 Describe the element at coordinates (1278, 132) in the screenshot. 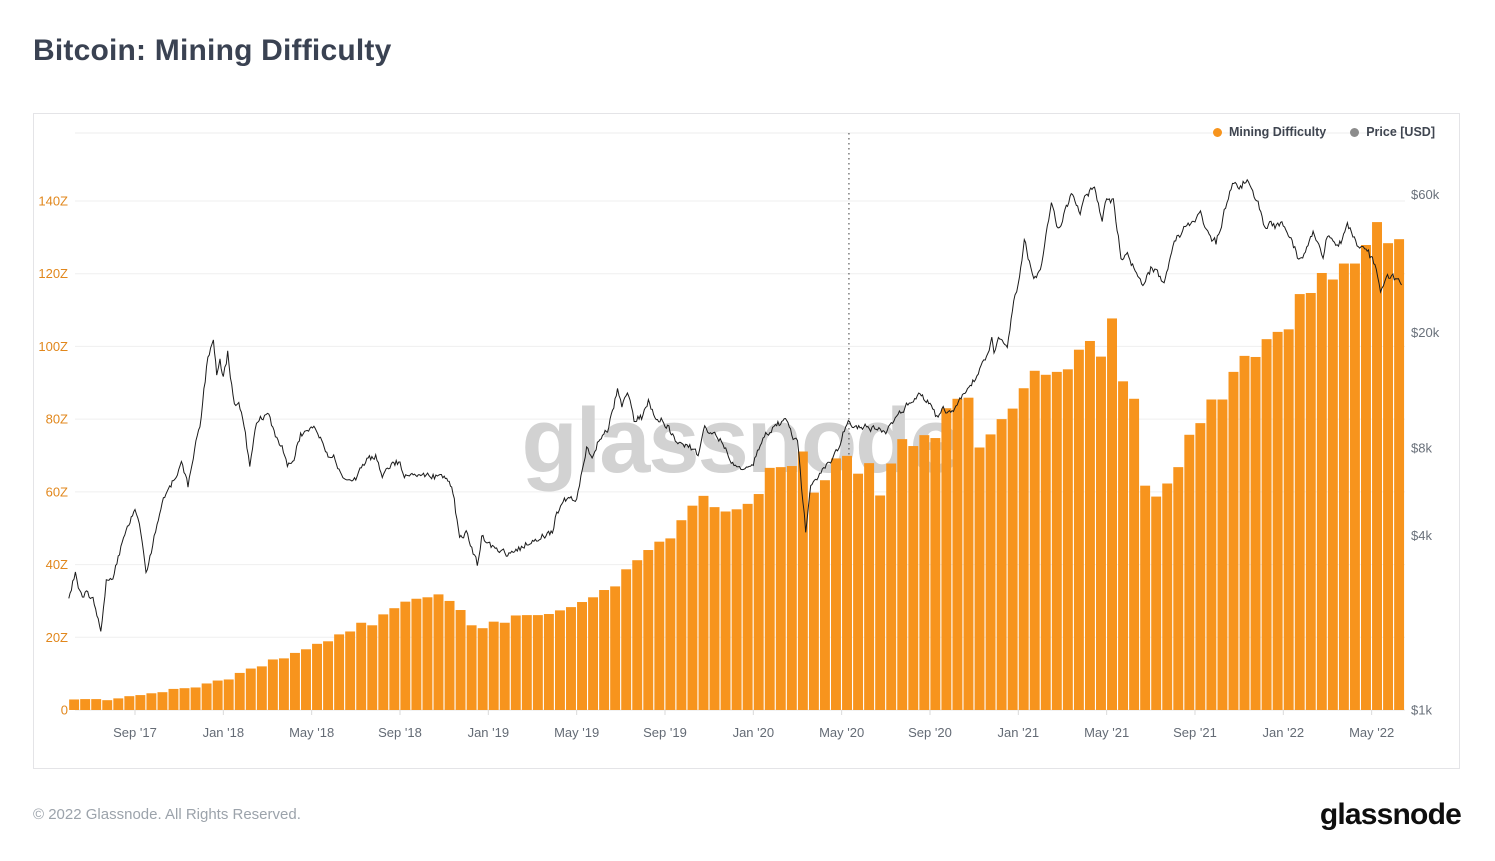

I see `legend-label-mining-difficulty: Mining Difficulty` at that location.